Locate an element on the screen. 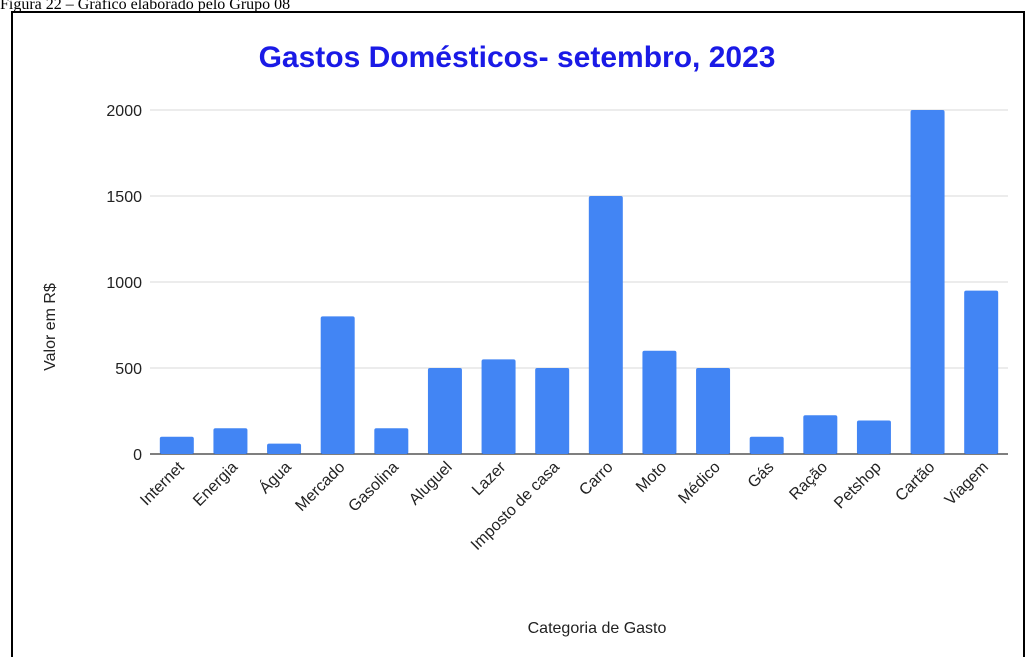  y-tick-label: 2000 is located at coordinates (124, 111).